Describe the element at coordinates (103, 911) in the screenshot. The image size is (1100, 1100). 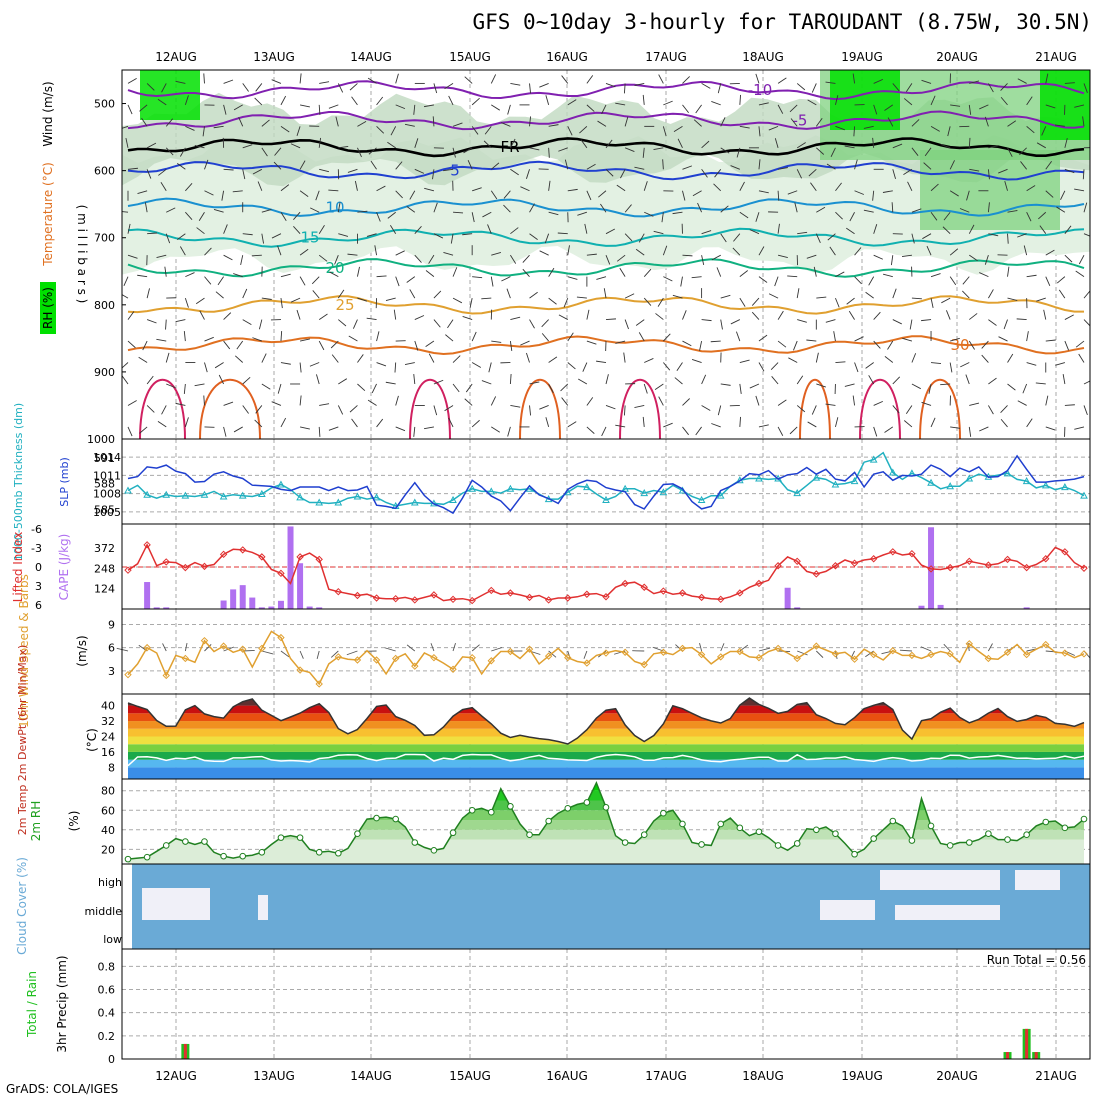
I see `cloud-level-label: middle` at that location.